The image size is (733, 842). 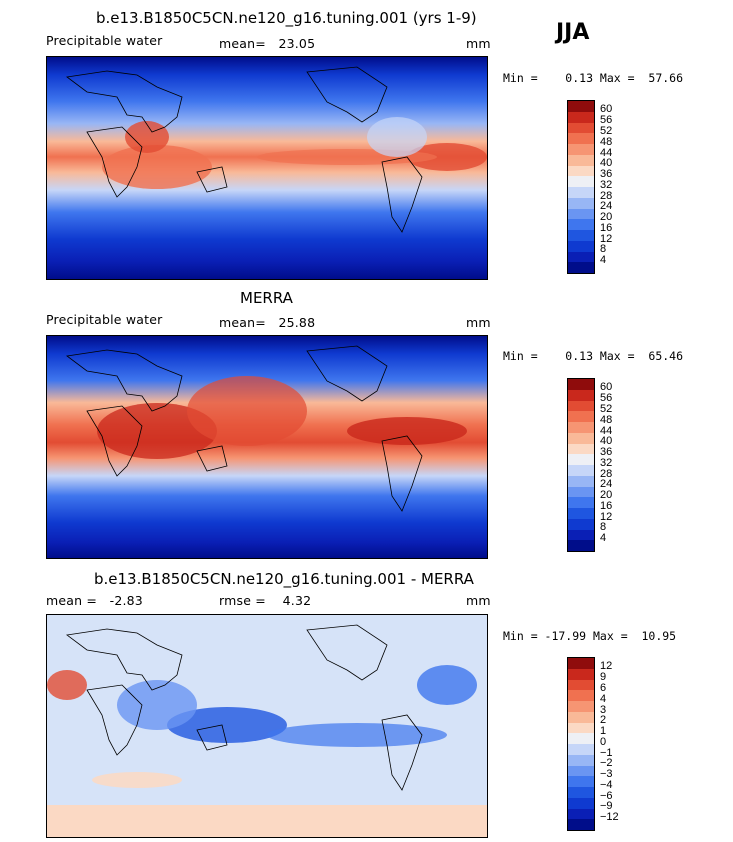 What do you see at coordinates (603, 742) in the screenshot?
I see `panel3-cb-label: 0` at bounding box center [603, 742].